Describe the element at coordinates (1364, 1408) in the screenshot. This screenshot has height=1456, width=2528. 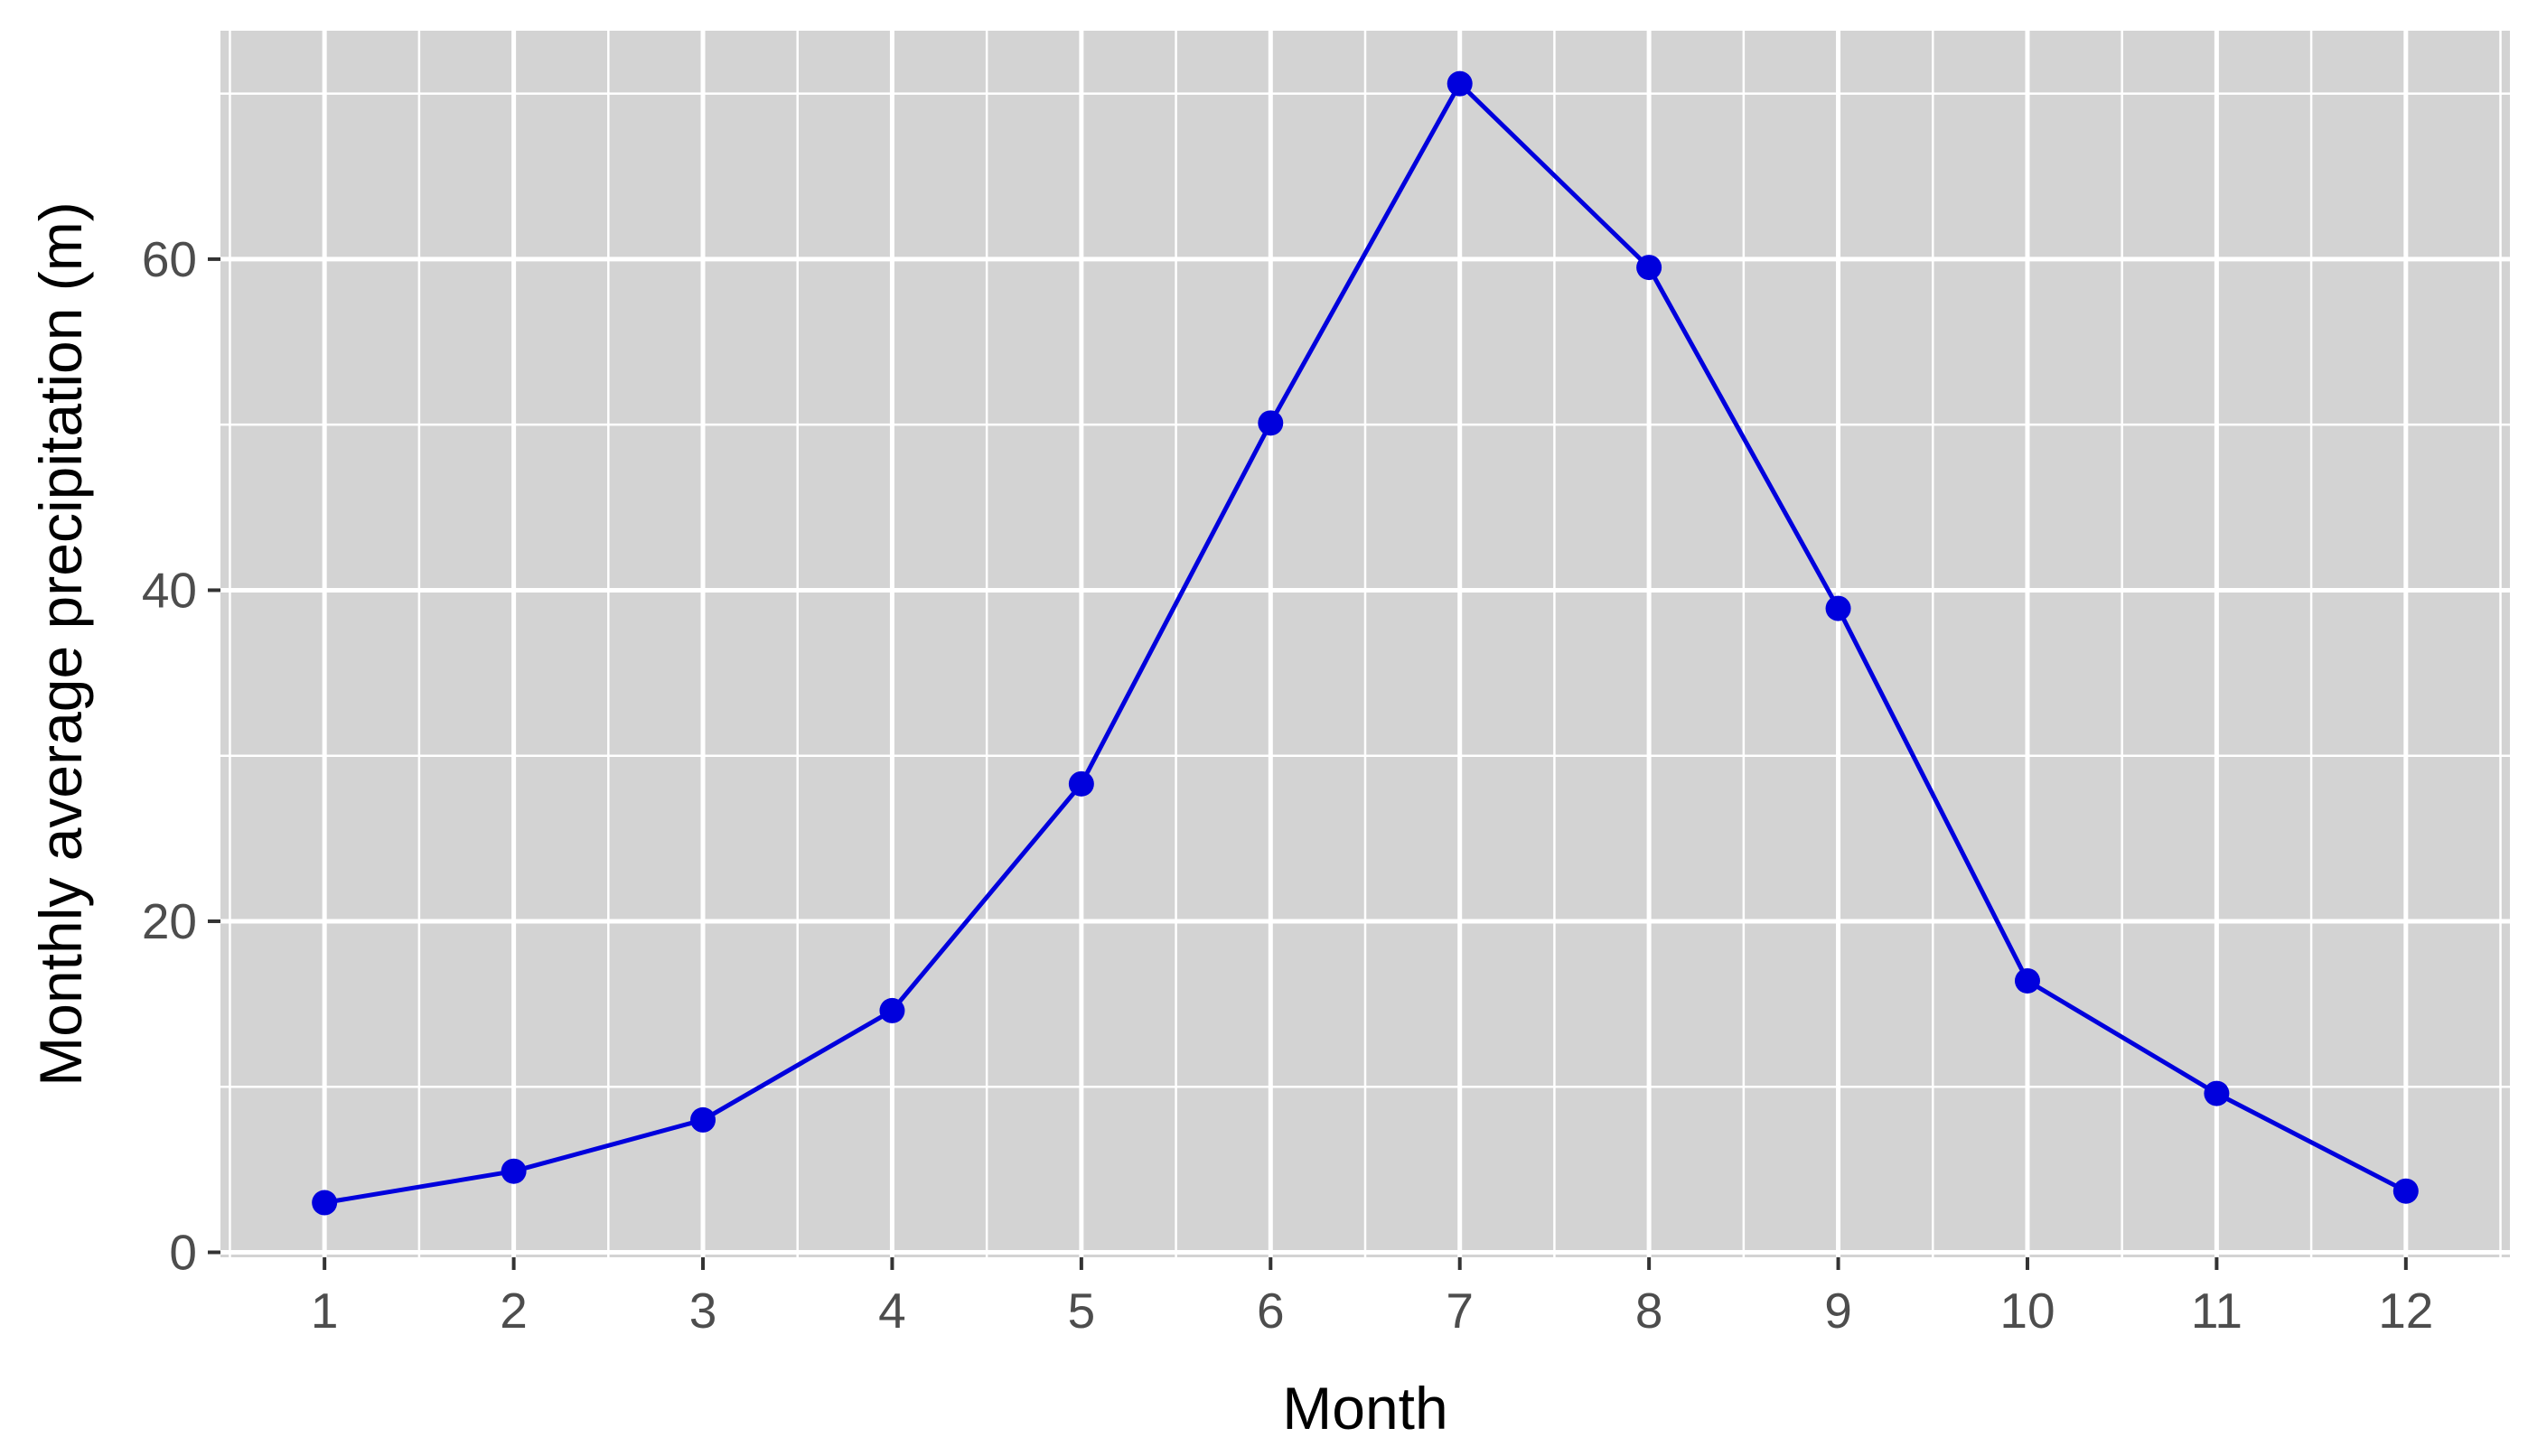
I see `x-axis-title: Month` at that location.